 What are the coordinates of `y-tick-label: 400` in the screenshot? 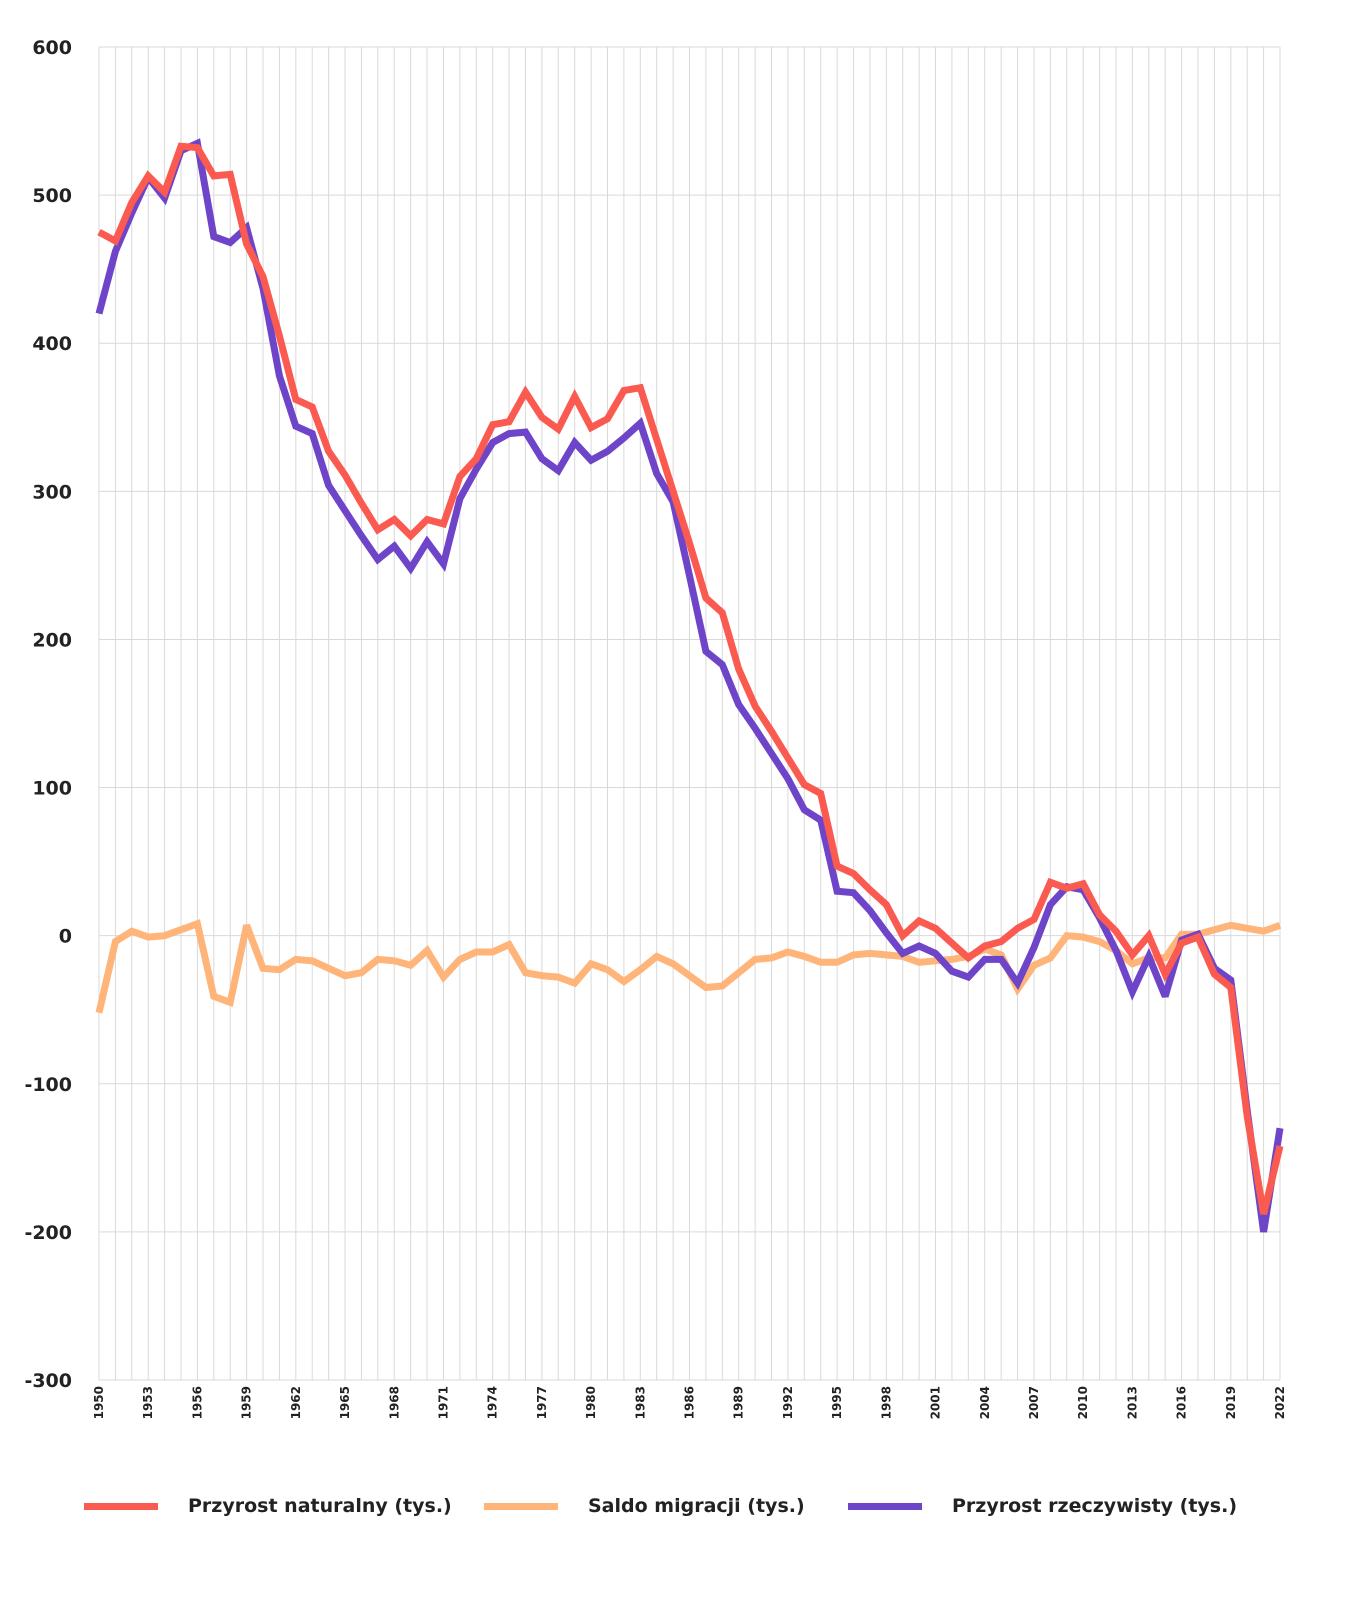 It's located at (52, 344).